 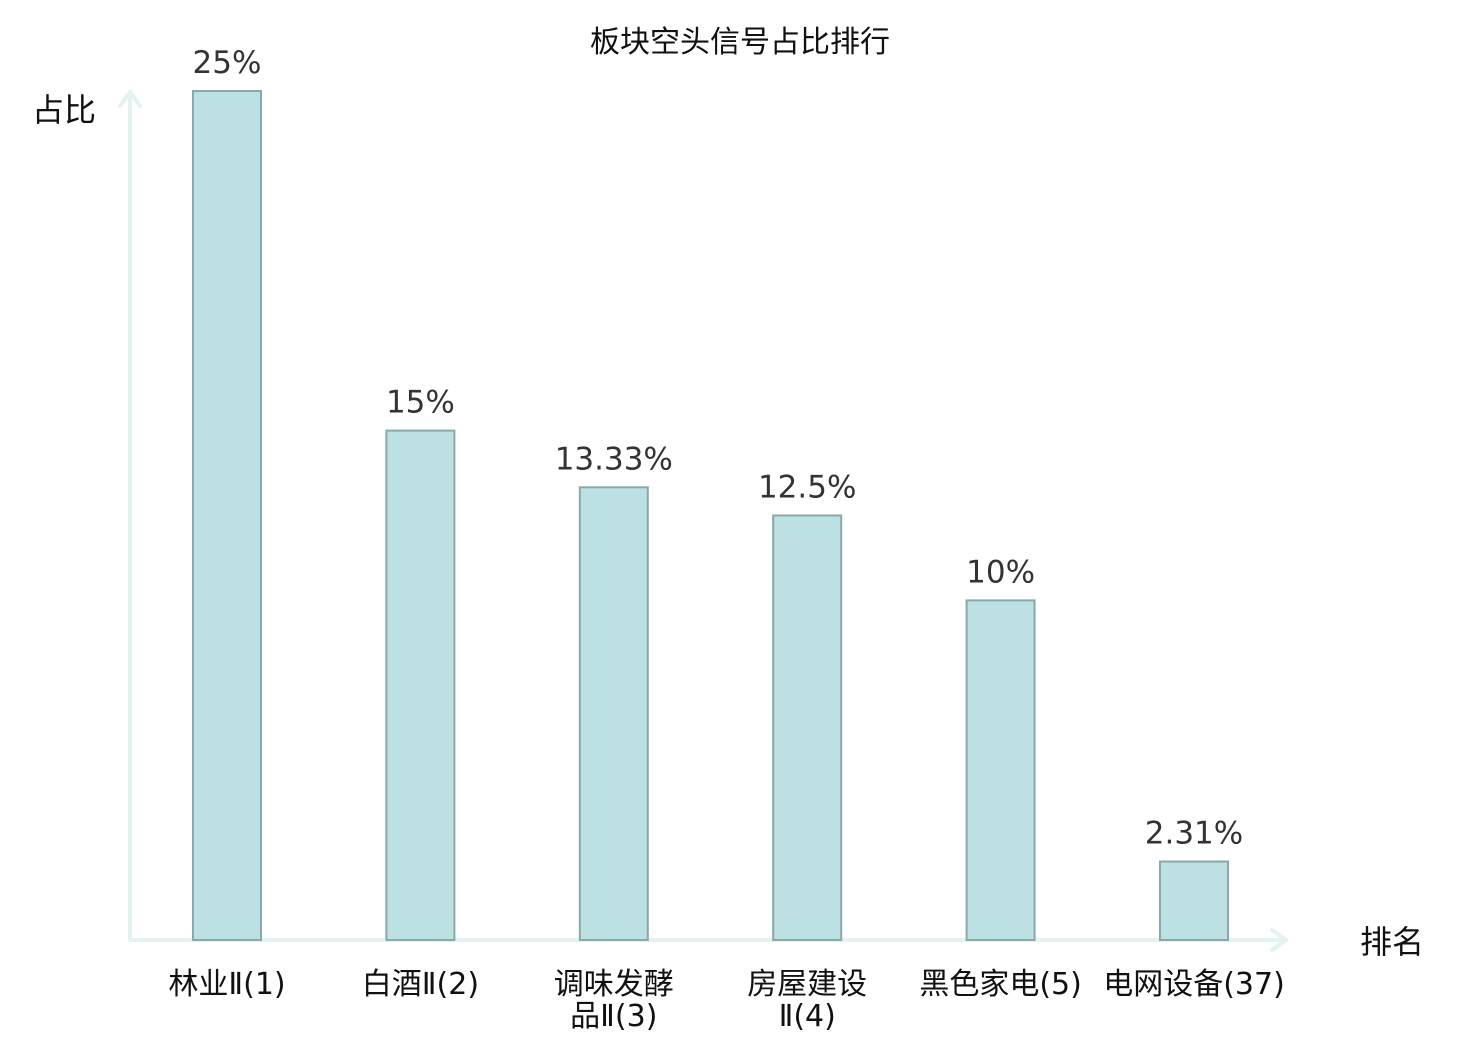 I want to click on y-axis-label: 占比, so click(x=64, y=110).